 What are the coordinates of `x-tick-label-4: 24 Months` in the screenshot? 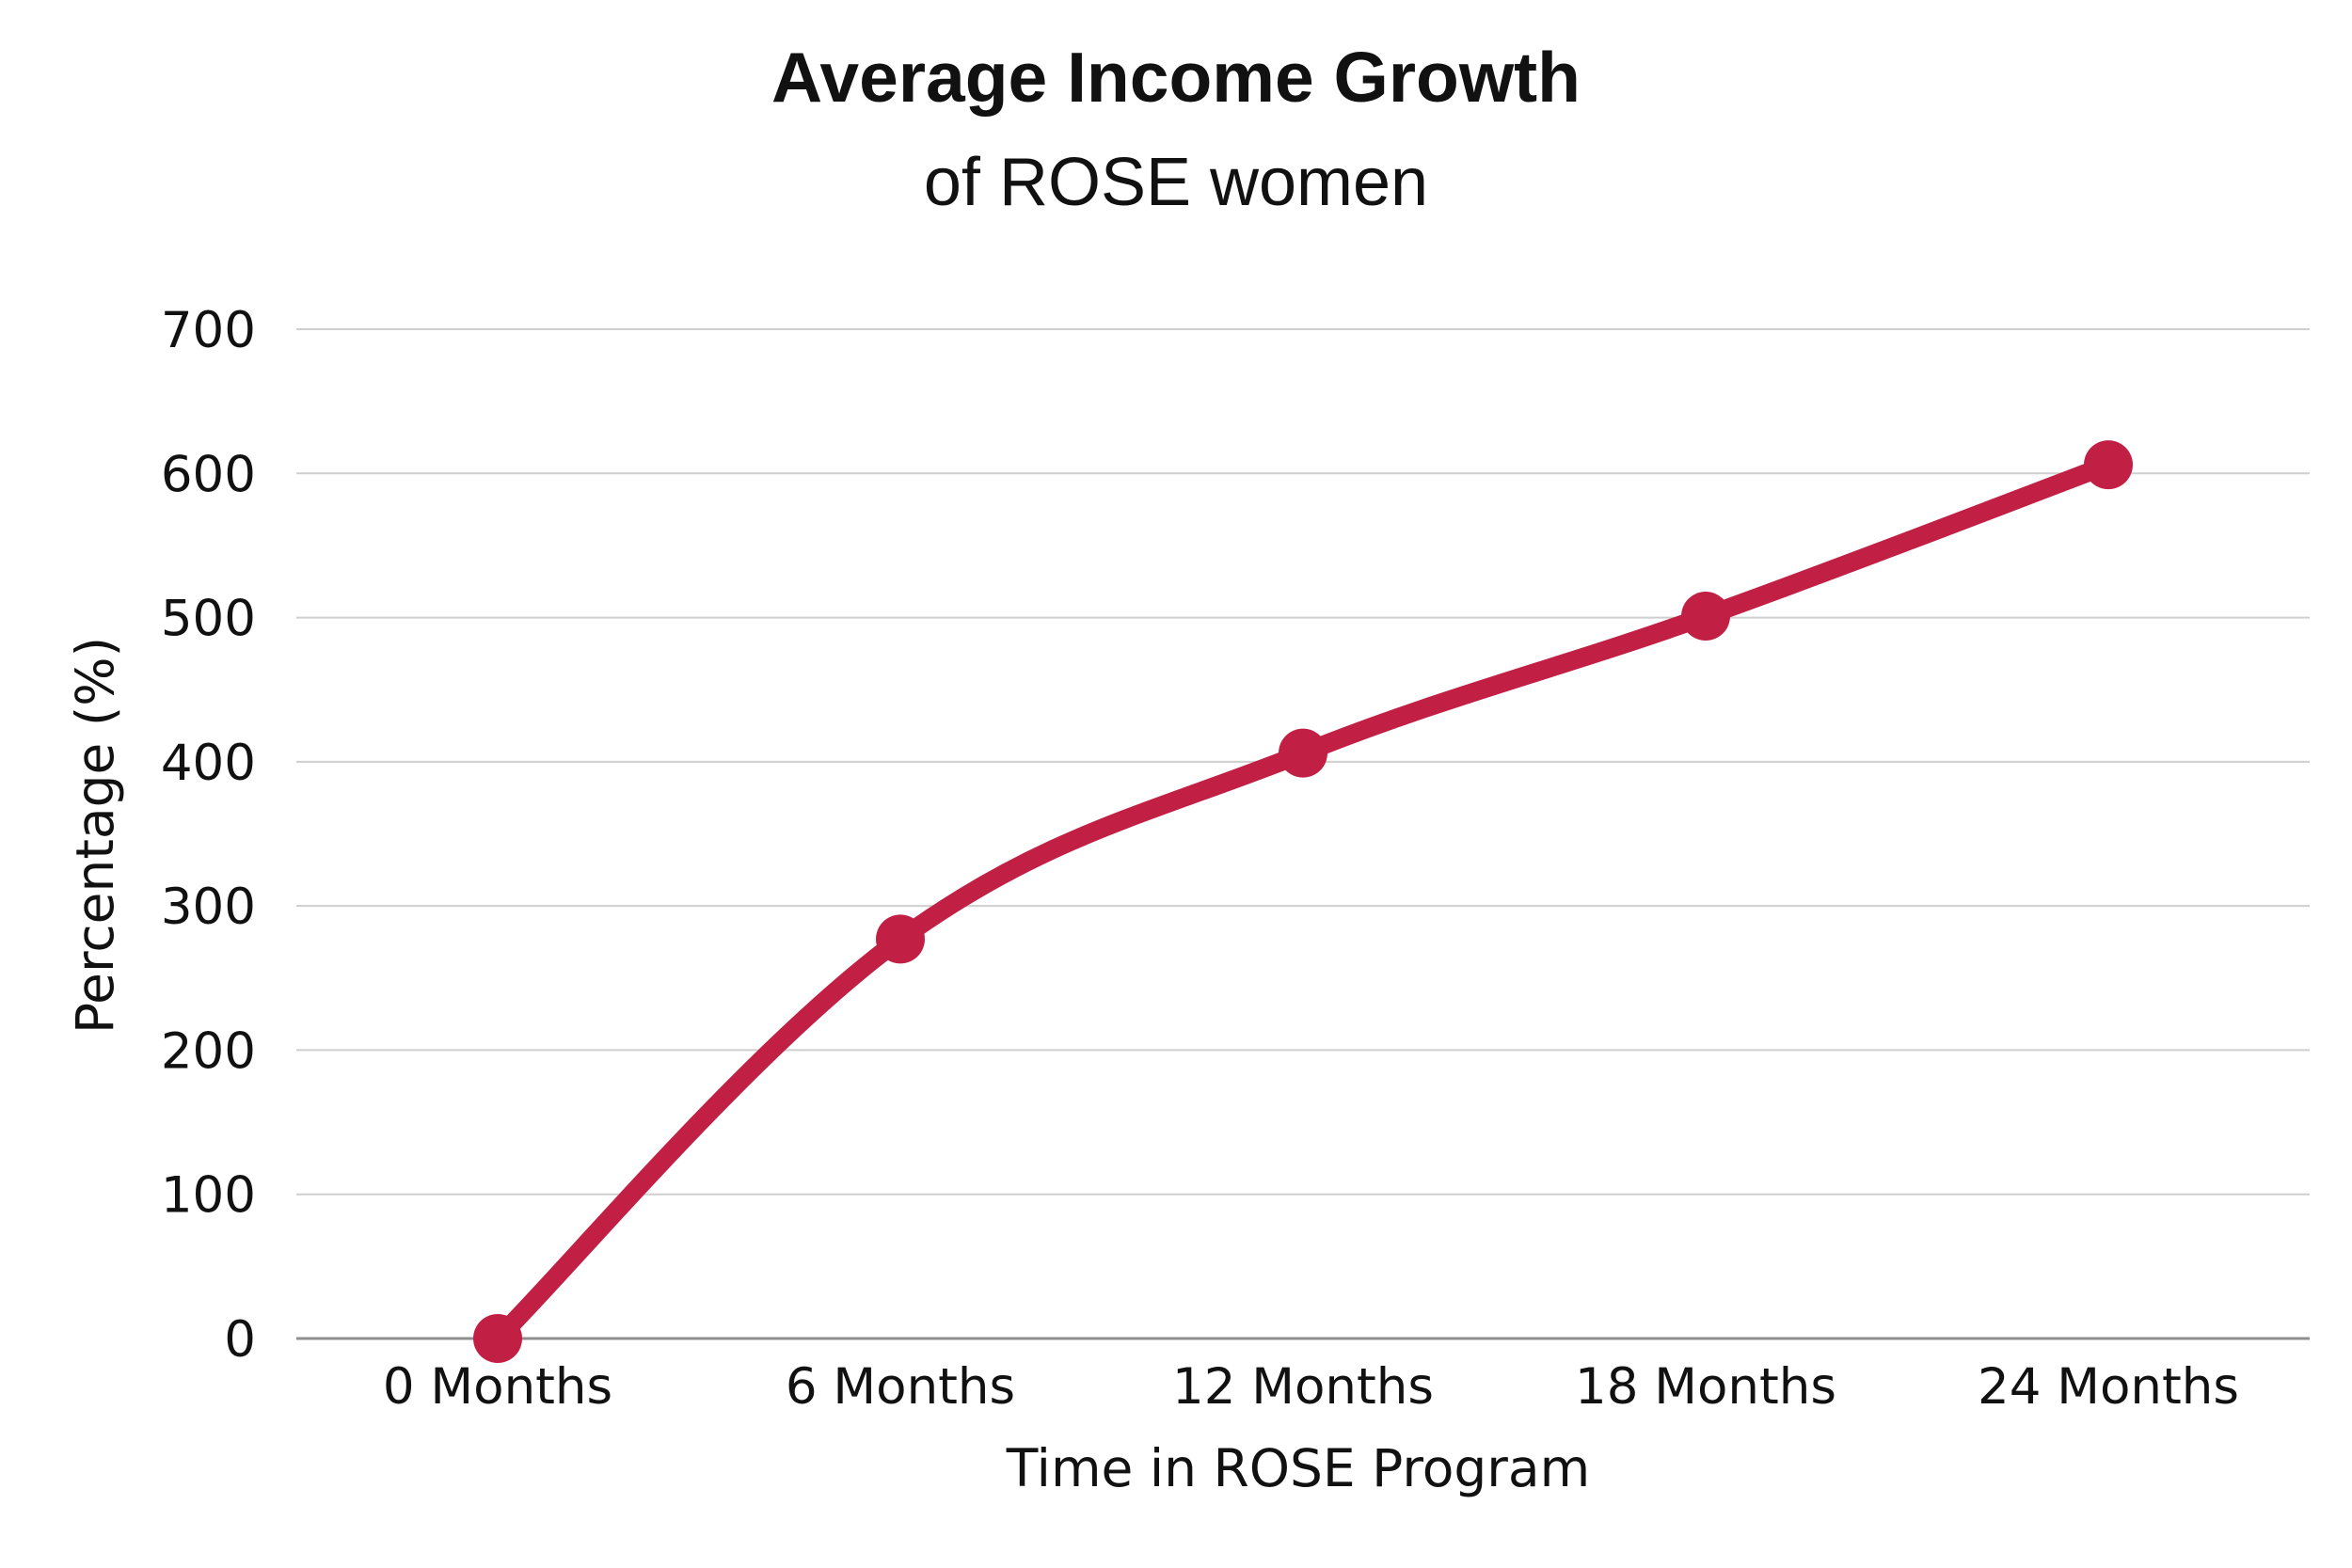 It's located at (2108, 1387).